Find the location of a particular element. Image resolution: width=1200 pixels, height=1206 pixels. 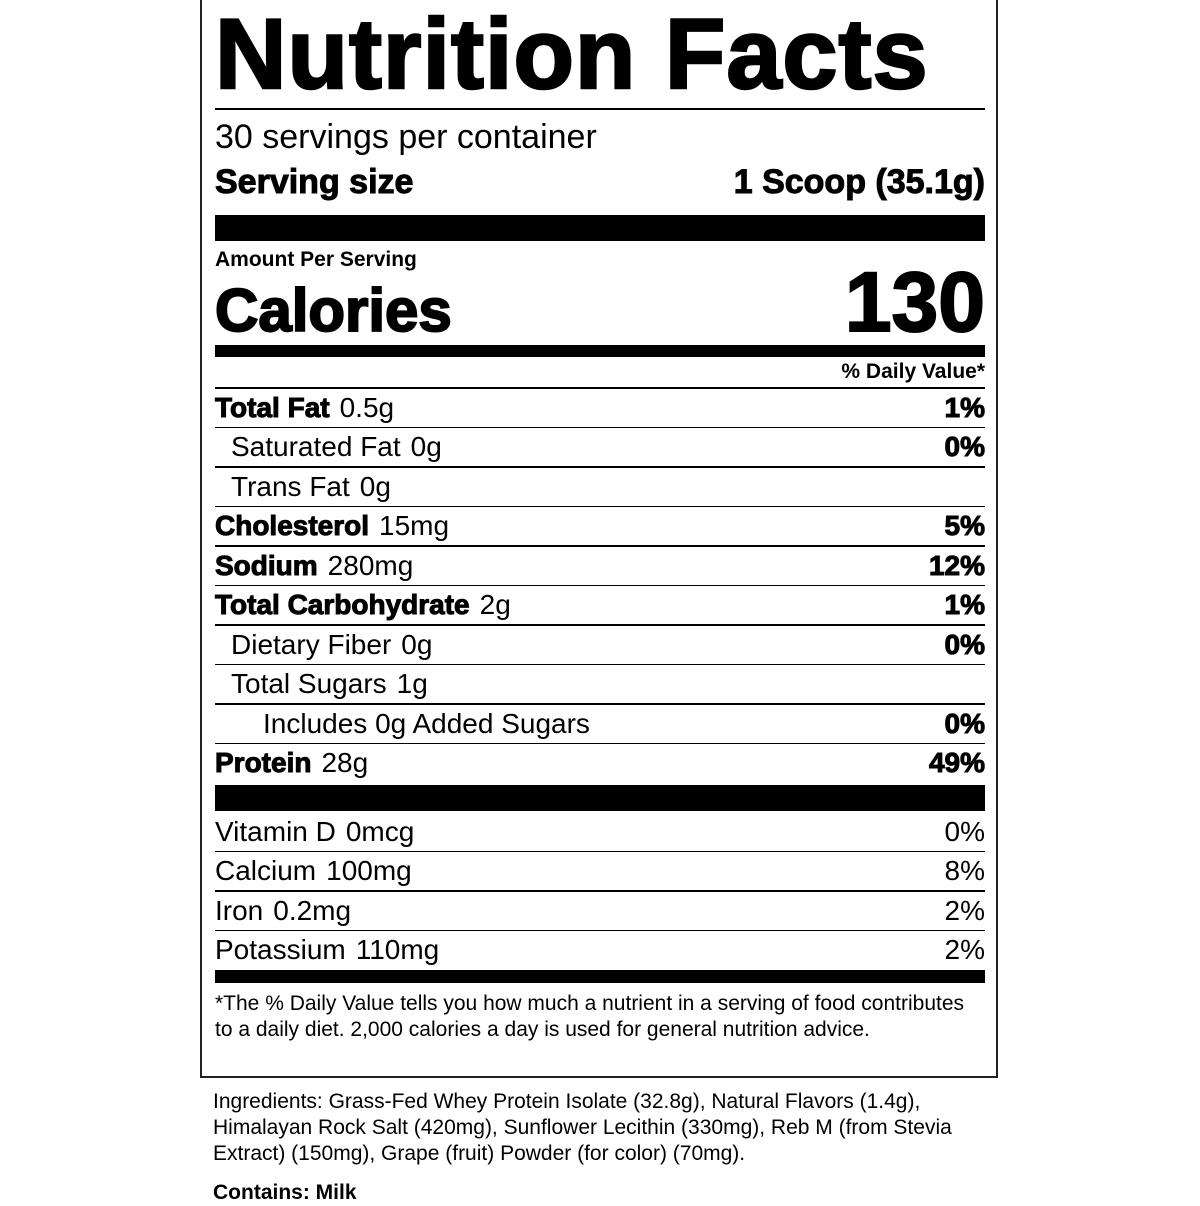

vitamin-name: Iron 0.2mg is located at coordinates (283, 911).